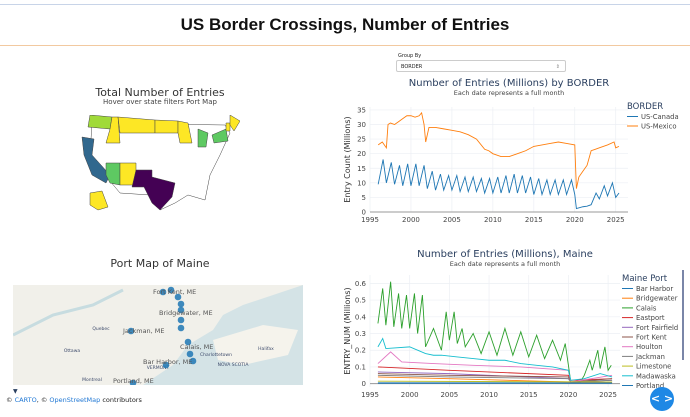  Describe the element at coordinates (113, 130) in the screenshot. I see `state-idaho` at that location.